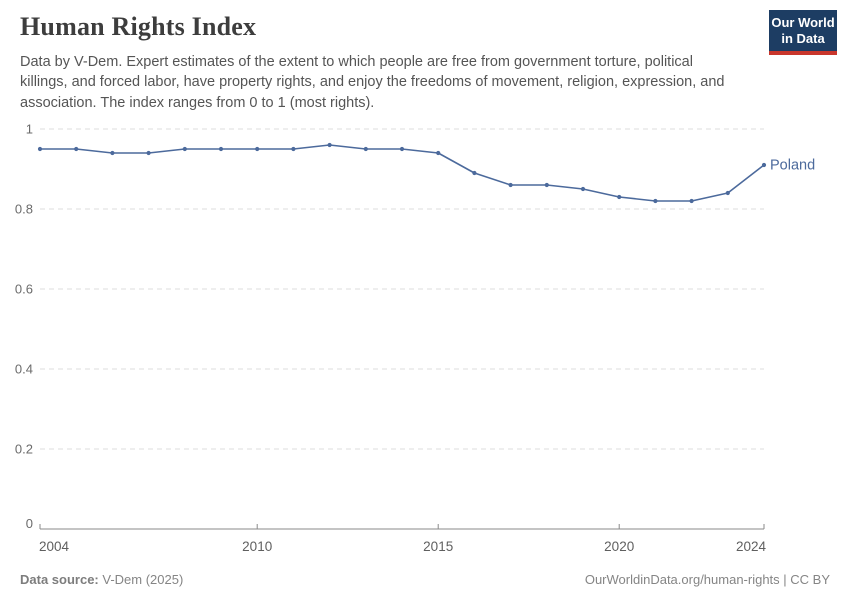 The image size is (850, 600). I want to click on data-source: Data source: V-Dem (2025), so click(101, 579).